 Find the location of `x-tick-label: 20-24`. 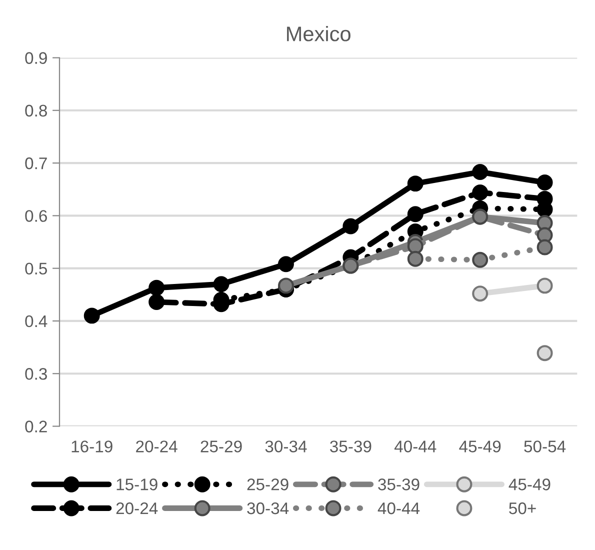

x-tick-label: 20-24 is located at coordinates (157, 446).